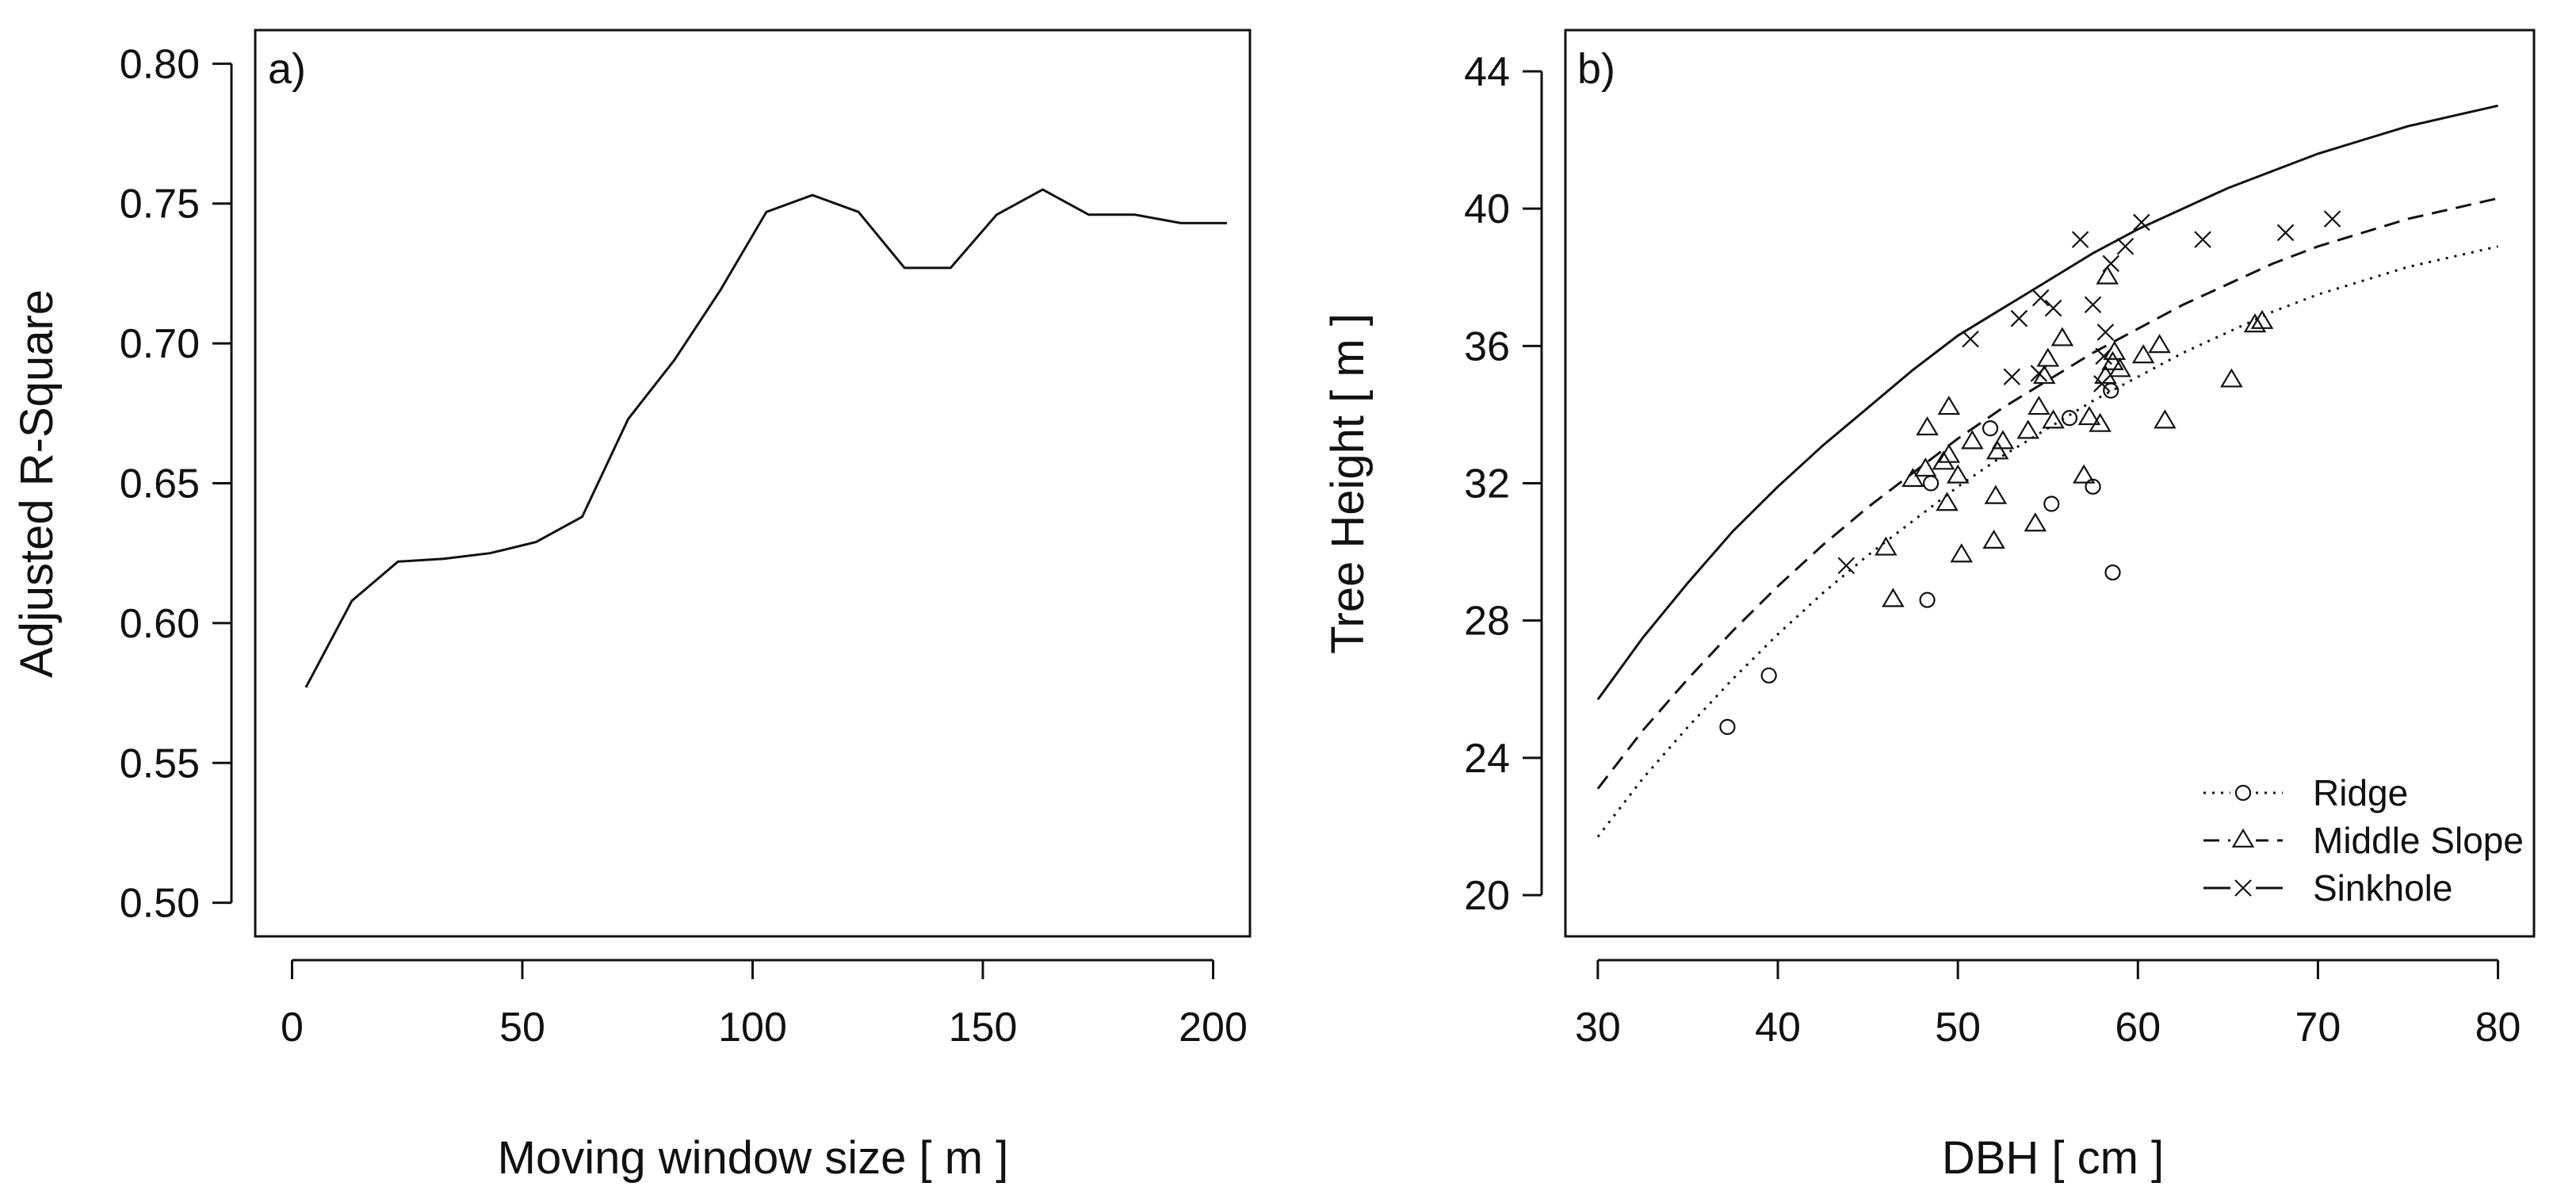 The width and height of the screenshot is (2576, 1198). Describe the element at coordinates (1348, 483) in the screenshot. I see `panel-b-y-axis-title: Tree Height [ m ]` at that location.